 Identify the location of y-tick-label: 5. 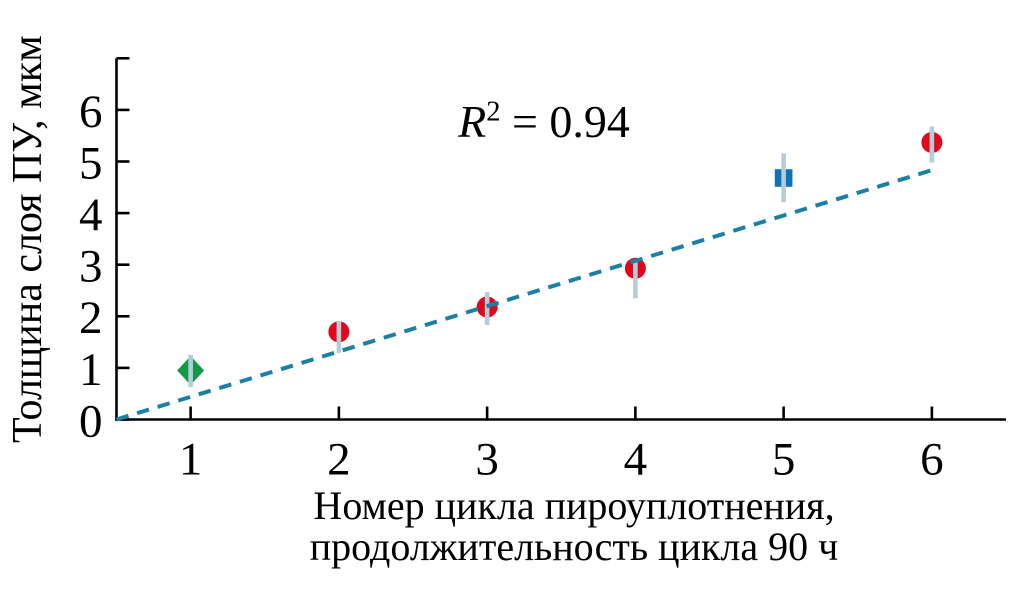
(91, 163).